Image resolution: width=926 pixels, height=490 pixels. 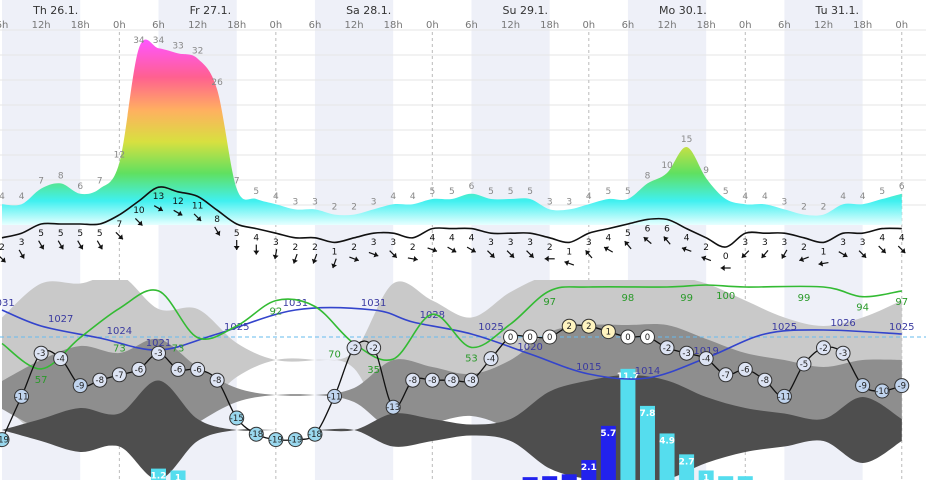 I want to click on temperature-label: 1, so click(x=608, y=333).